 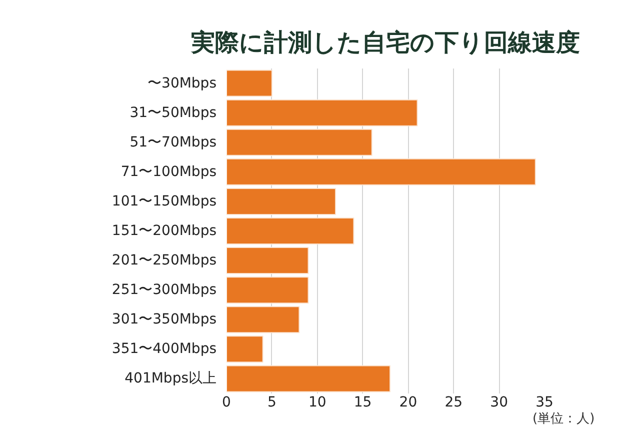 What do you see at coordinates (164, 290) in the screenshot?
I see `y-tick-label: 251〜300Mbps` at bounding box center [164, 290].